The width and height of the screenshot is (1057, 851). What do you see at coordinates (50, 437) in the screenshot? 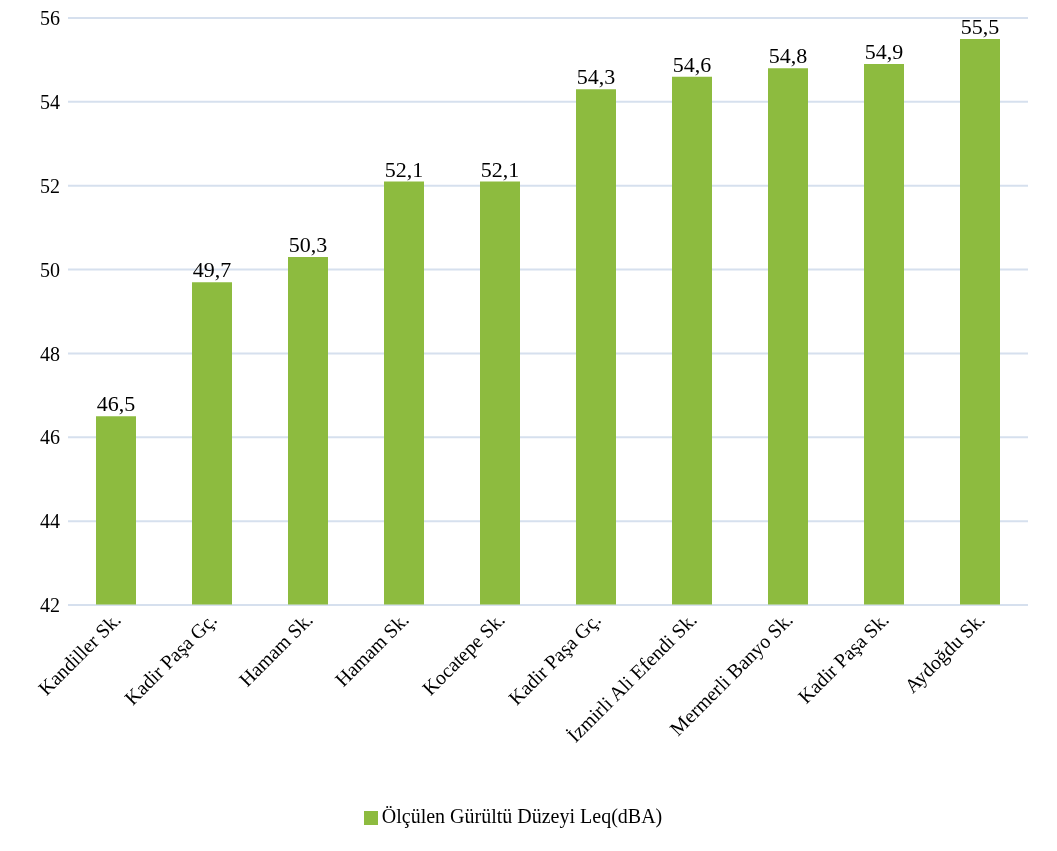
I see `y-tick-label: 46` at bounding box center [50, 437].